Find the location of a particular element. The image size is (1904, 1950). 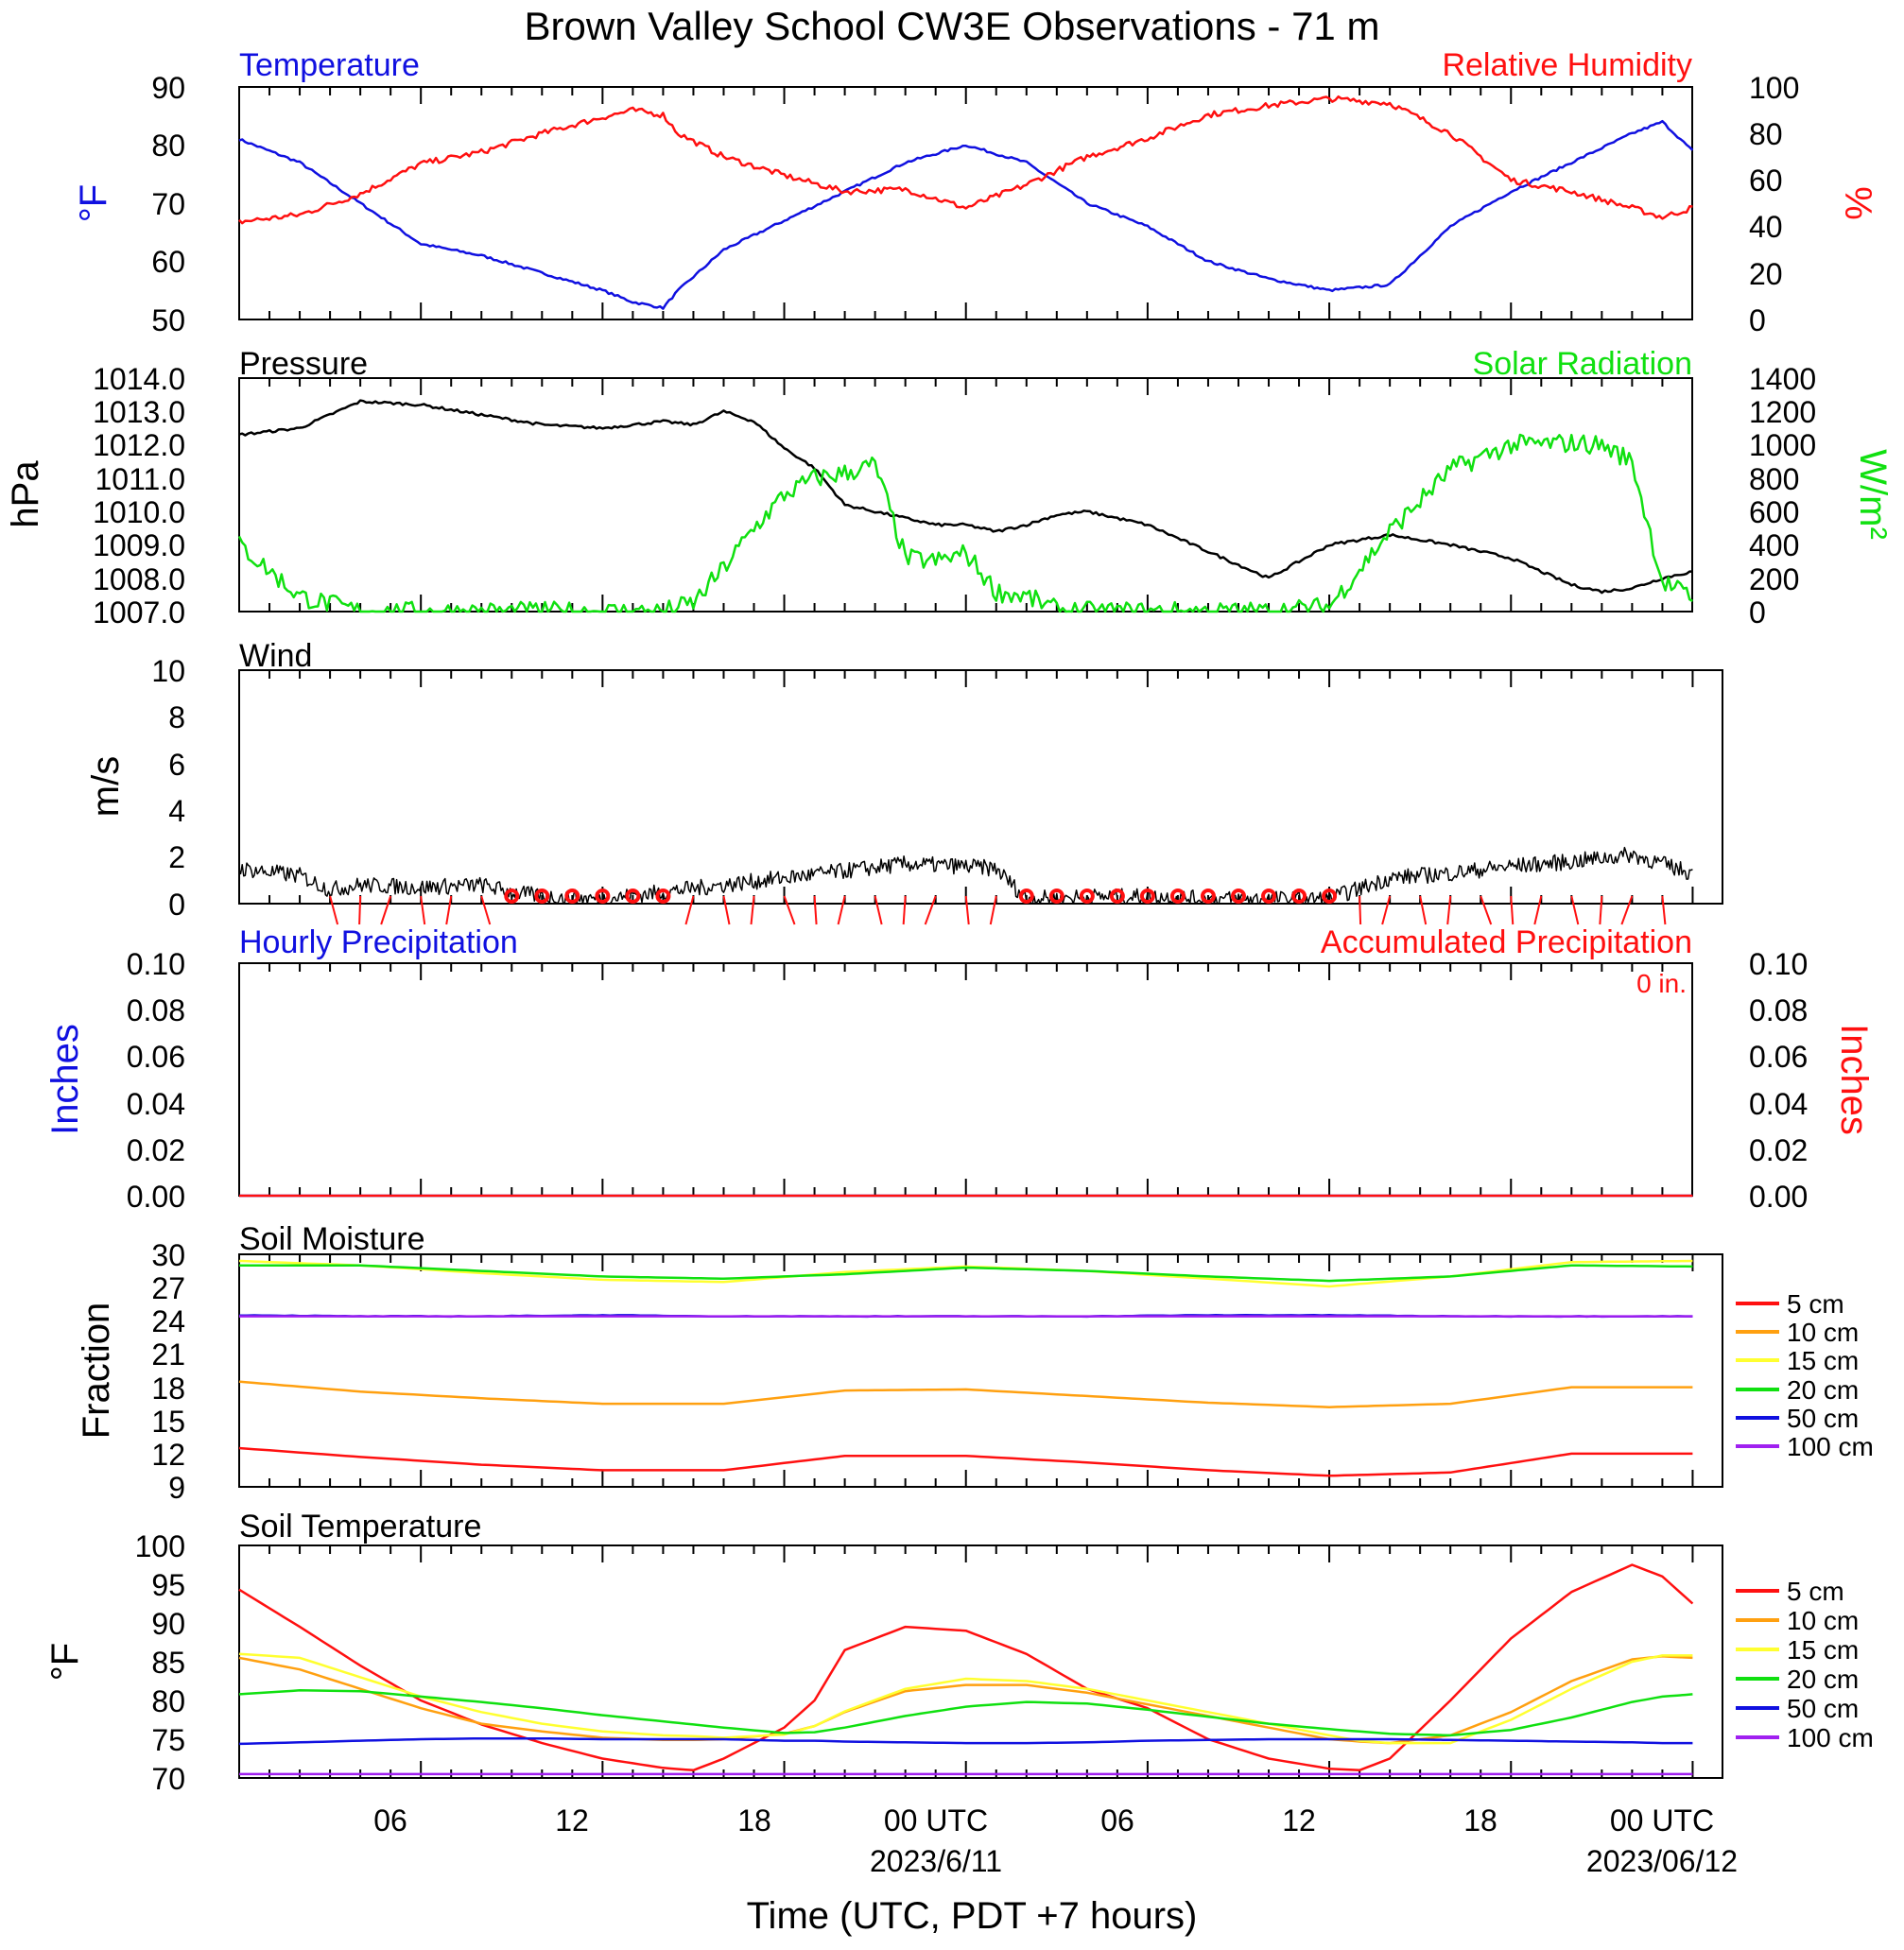

temperature-line is located at coordinates (966, 214).